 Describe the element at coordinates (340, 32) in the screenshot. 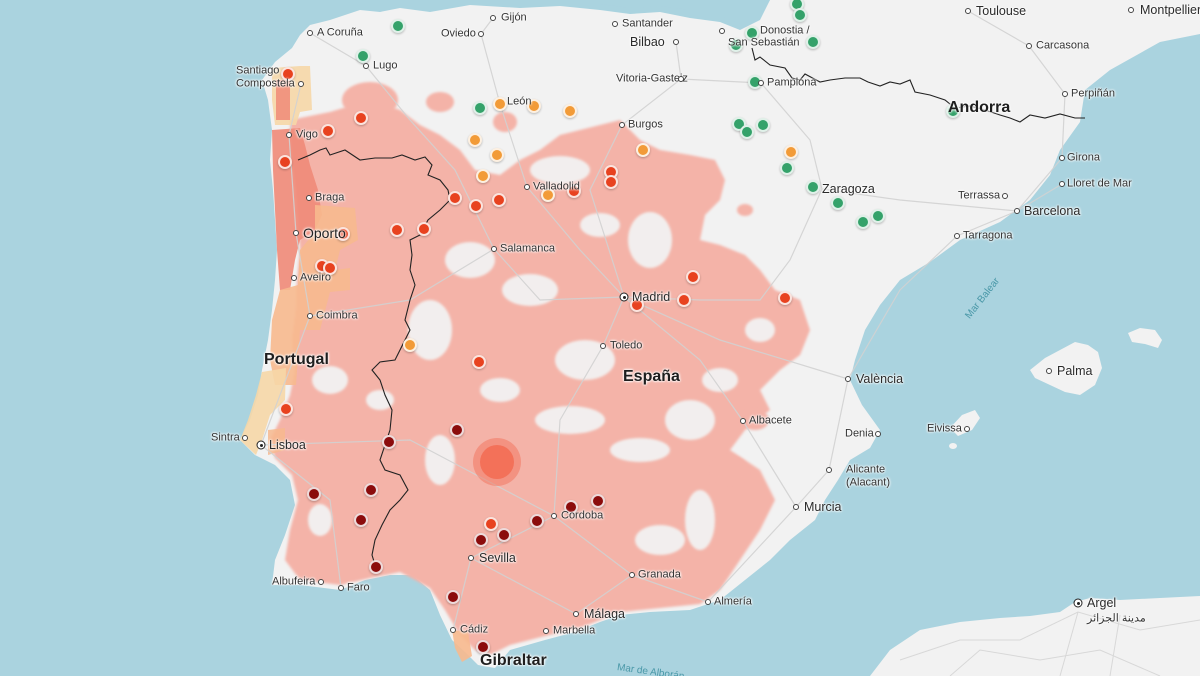

I see `city-label: A Coruña` at that location.